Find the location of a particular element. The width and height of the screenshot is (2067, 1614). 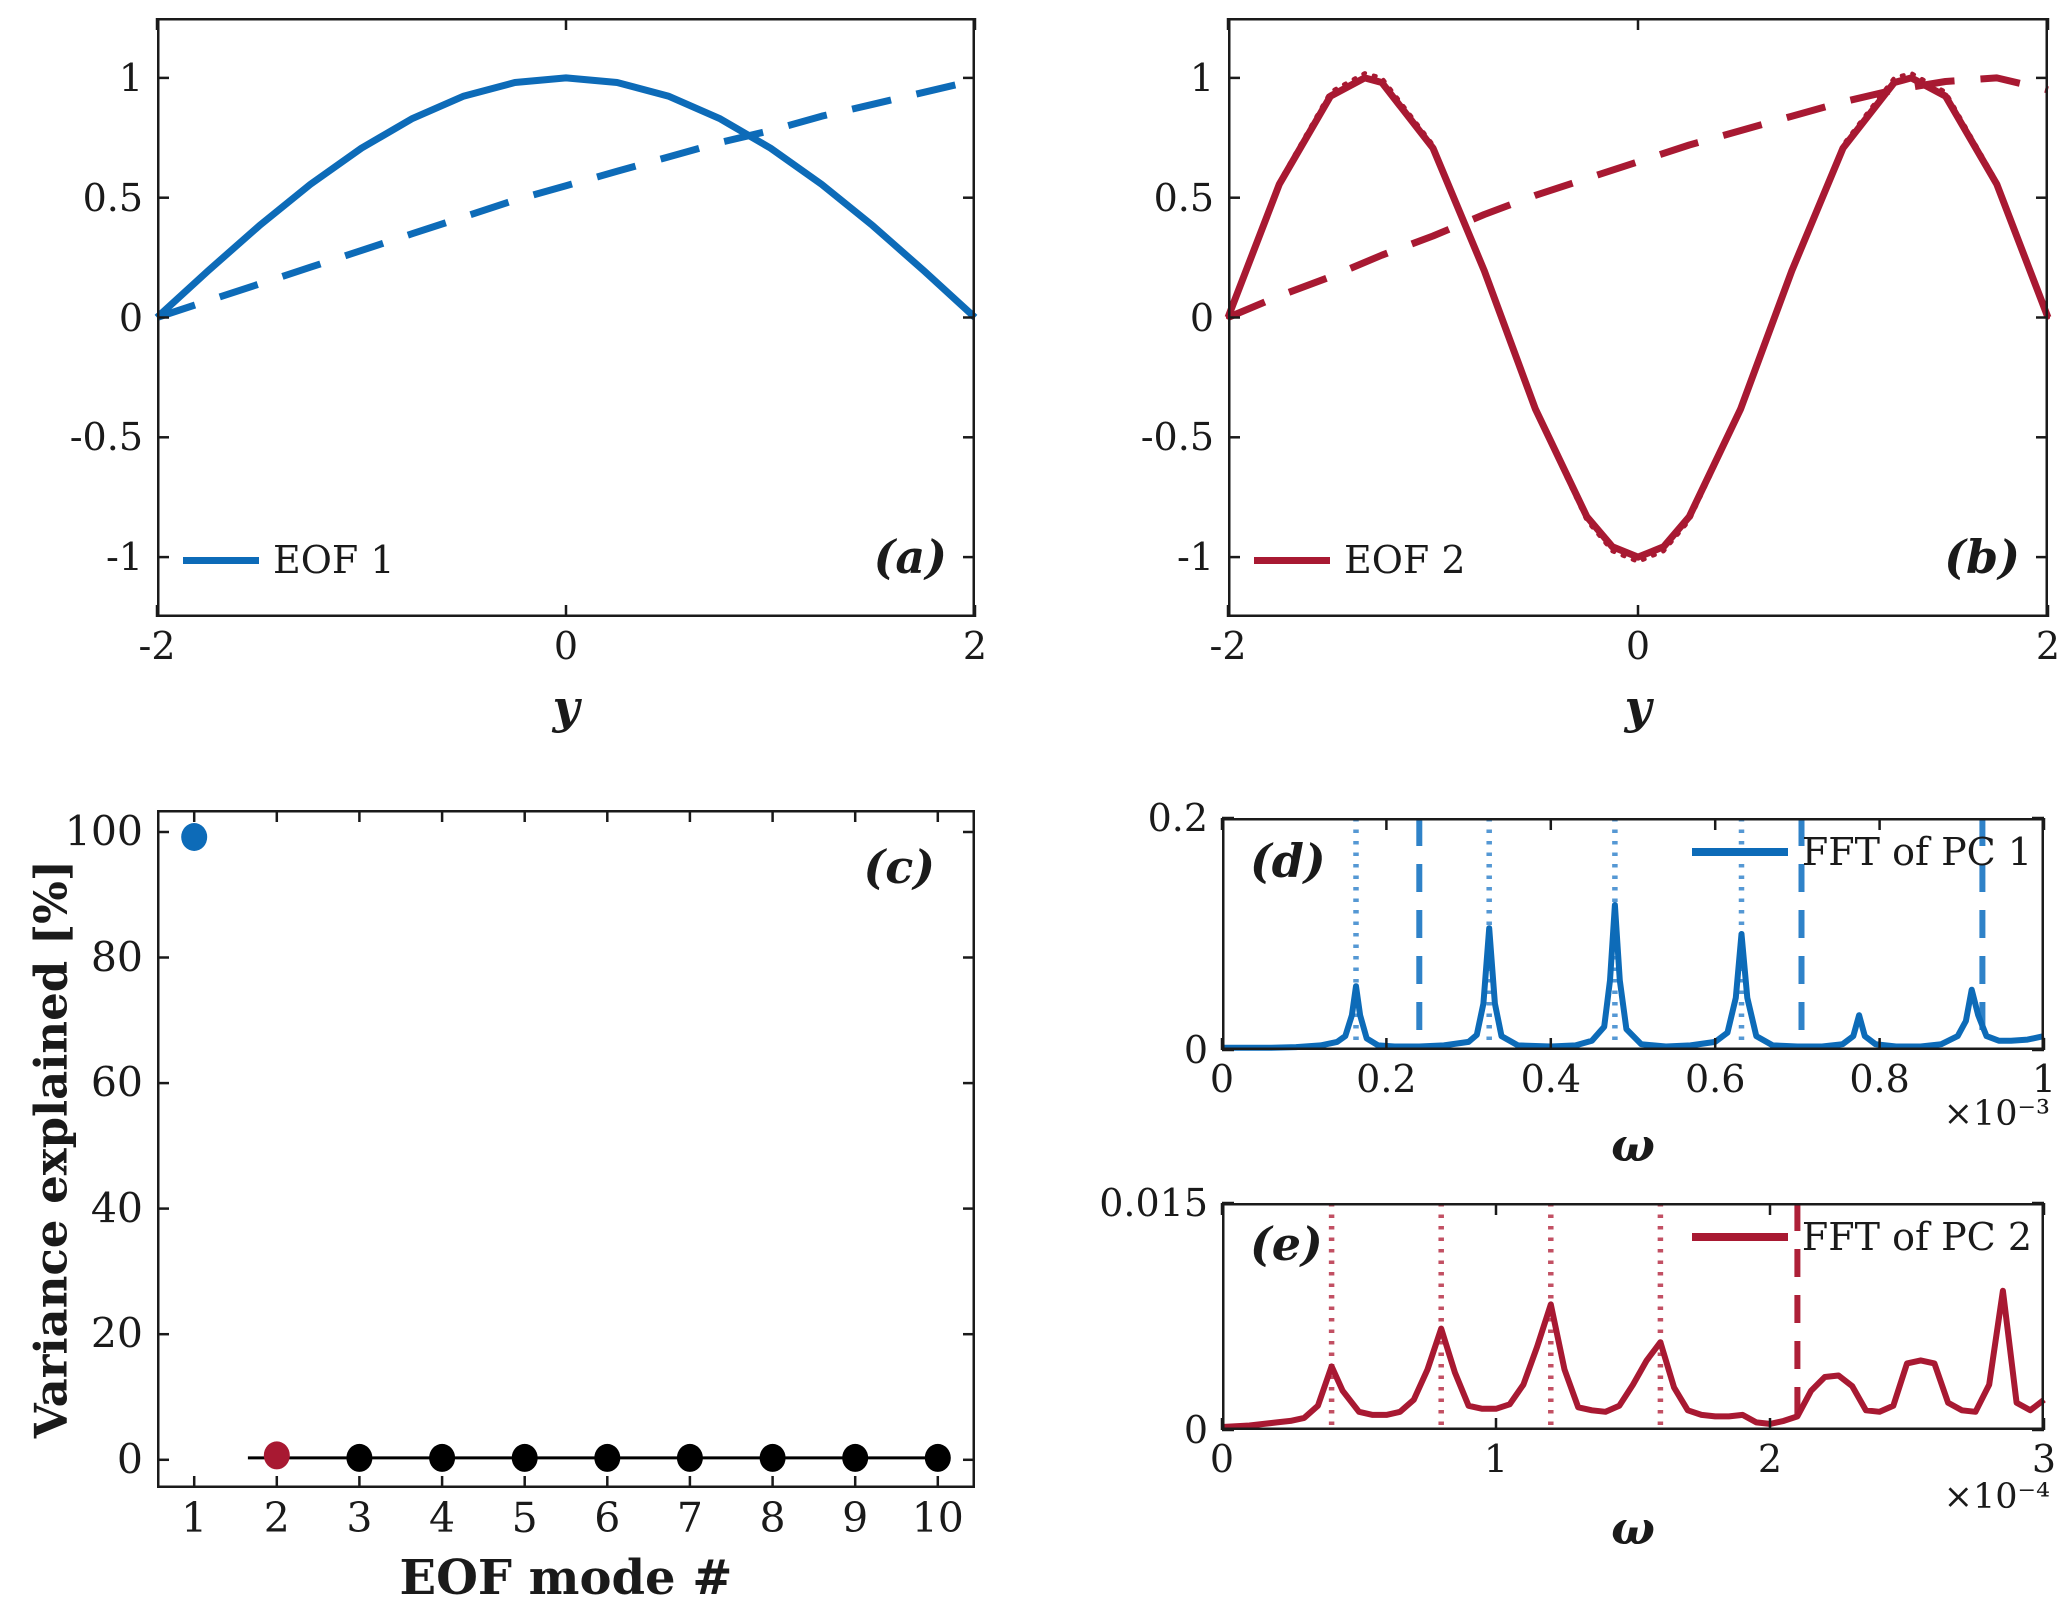

panel-e-xtick-label-0: 0 is located at coordinates (1222, 1459).